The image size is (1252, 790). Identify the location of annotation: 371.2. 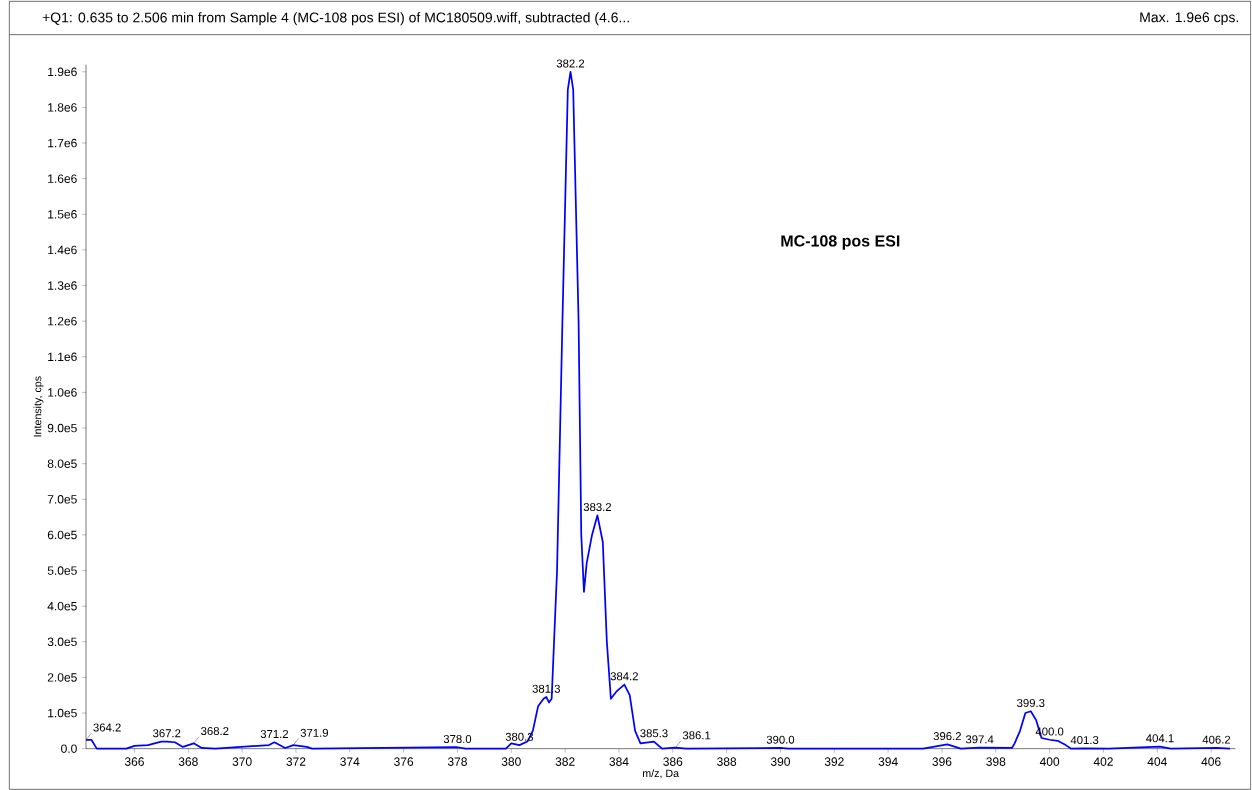
(274, 733).